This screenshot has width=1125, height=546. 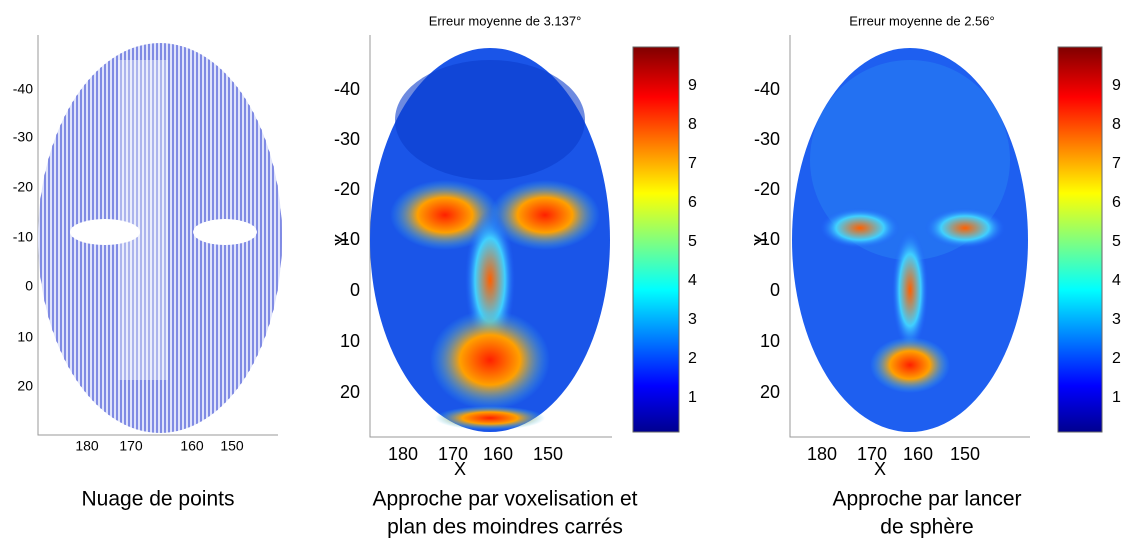 What do you see at coordinates (921, 20) in the screenshot?
I see `panel-title: Erreur moyenne de 2.56°` at bounding box center [921, 20].